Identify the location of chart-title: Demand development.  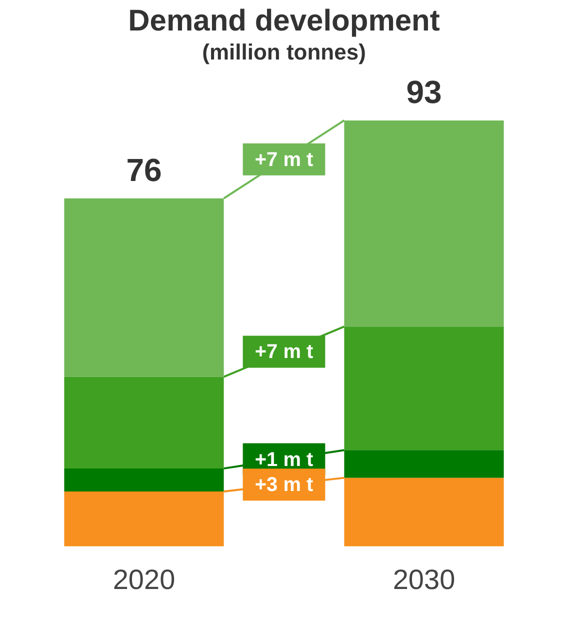
(284, 21).